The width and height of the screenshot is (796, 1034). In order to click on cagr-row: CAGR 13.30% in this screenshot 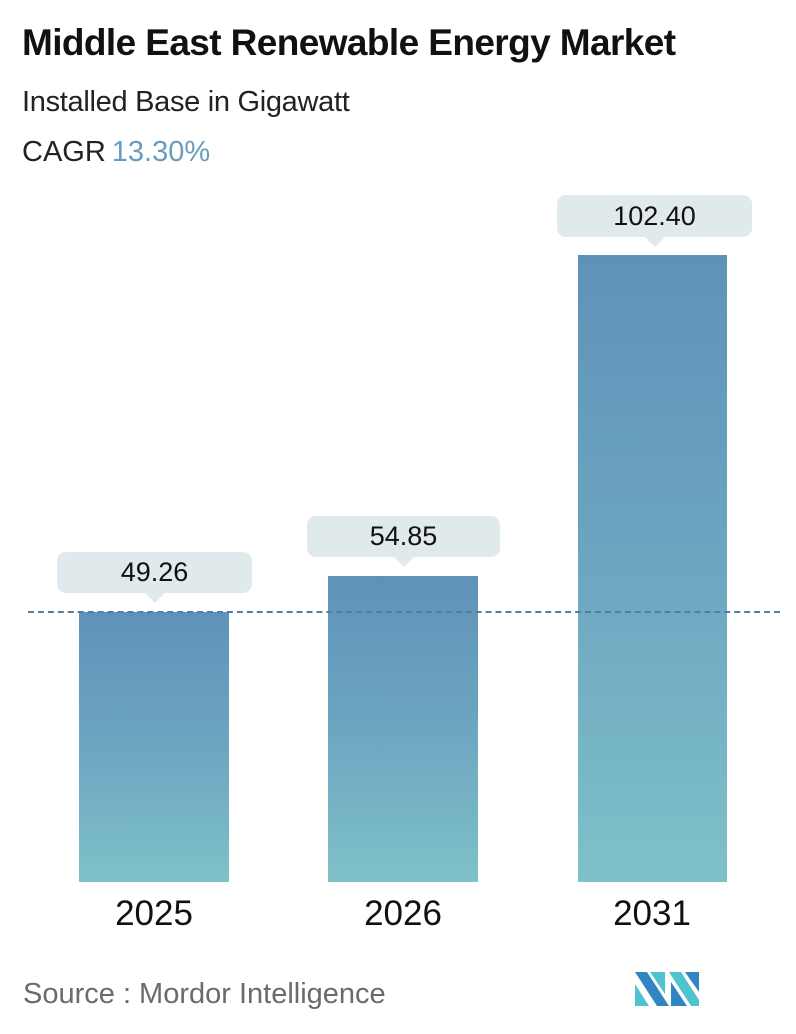, I will do `click(116, 152)`.